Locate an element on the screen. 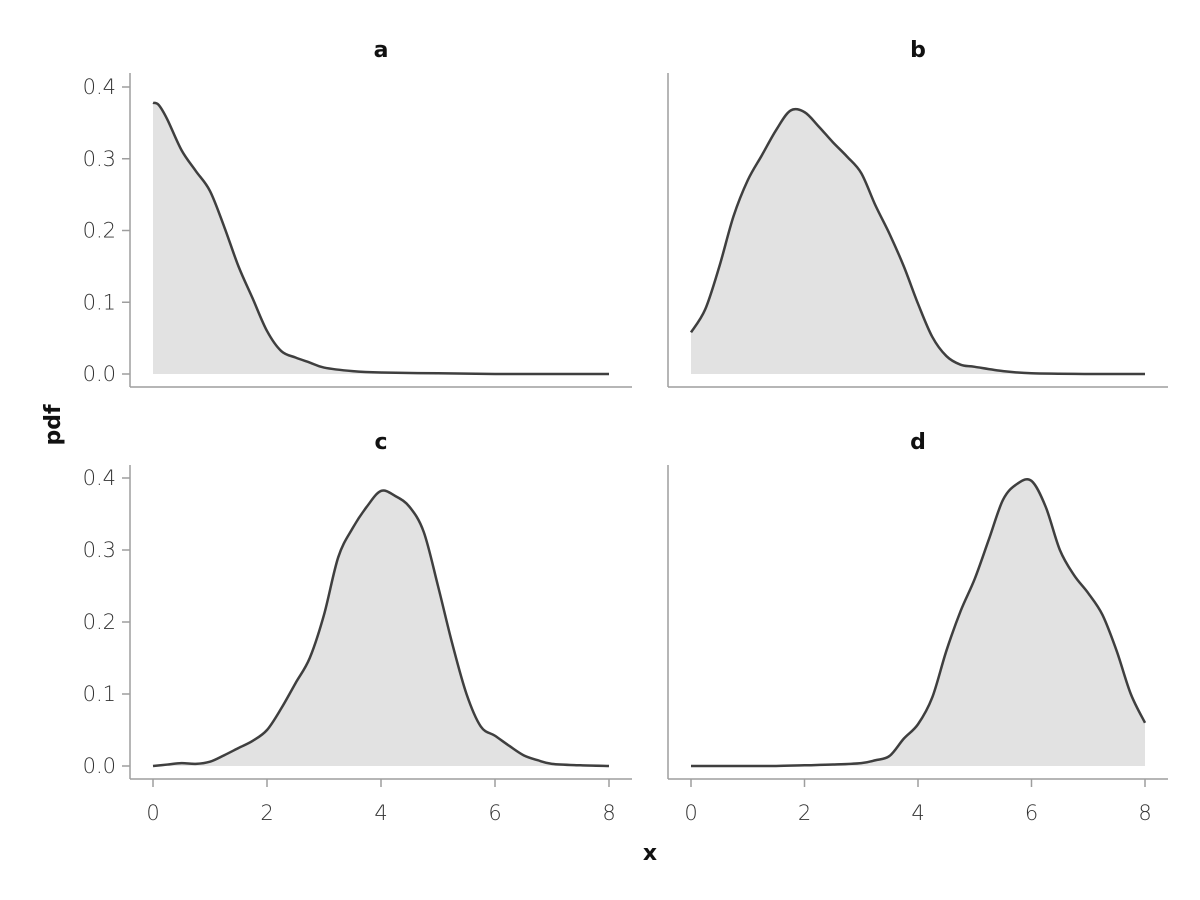 This screenshot has width=1200, height=900. x-tick-label-c-2: 4 is located at coordinates (380, 813).